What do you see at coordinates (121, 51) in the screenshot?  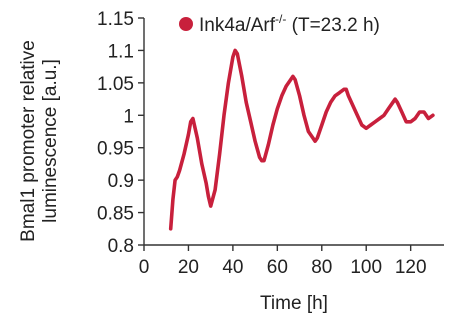 I see `y-tick-label: 1.1` at bounding box center [121, 51].